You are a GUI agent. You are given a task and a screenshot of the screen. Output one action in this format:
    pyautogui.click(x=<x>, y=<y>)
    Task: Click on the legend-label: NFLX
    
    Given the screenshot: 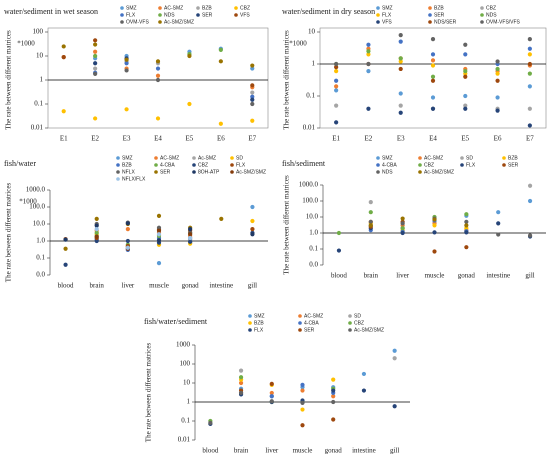 What is the action you would take?
    pyautogui.click(x=128, y=172)
    